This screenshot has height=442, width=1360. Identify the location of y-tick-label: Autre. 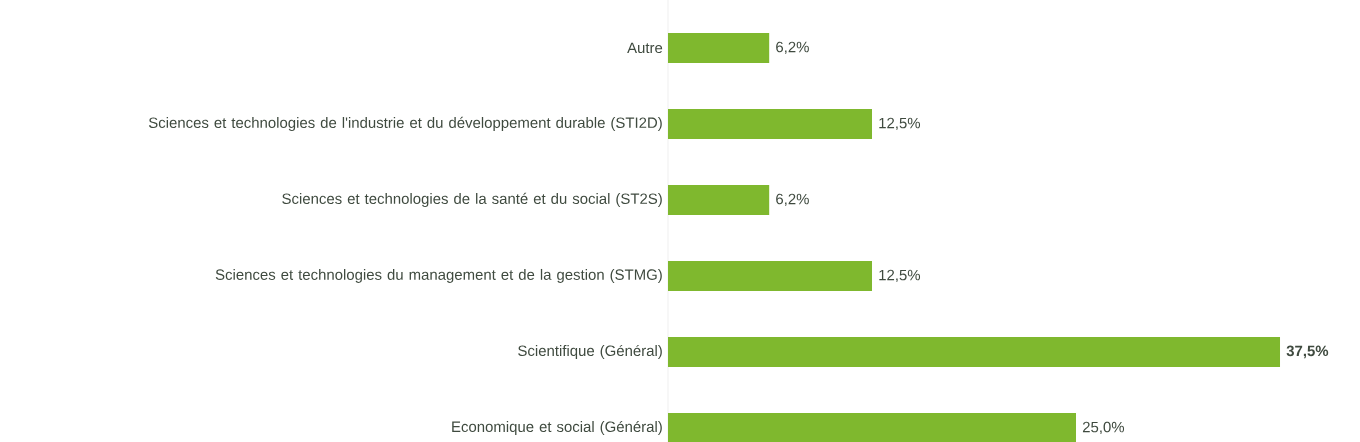
(645, 48).